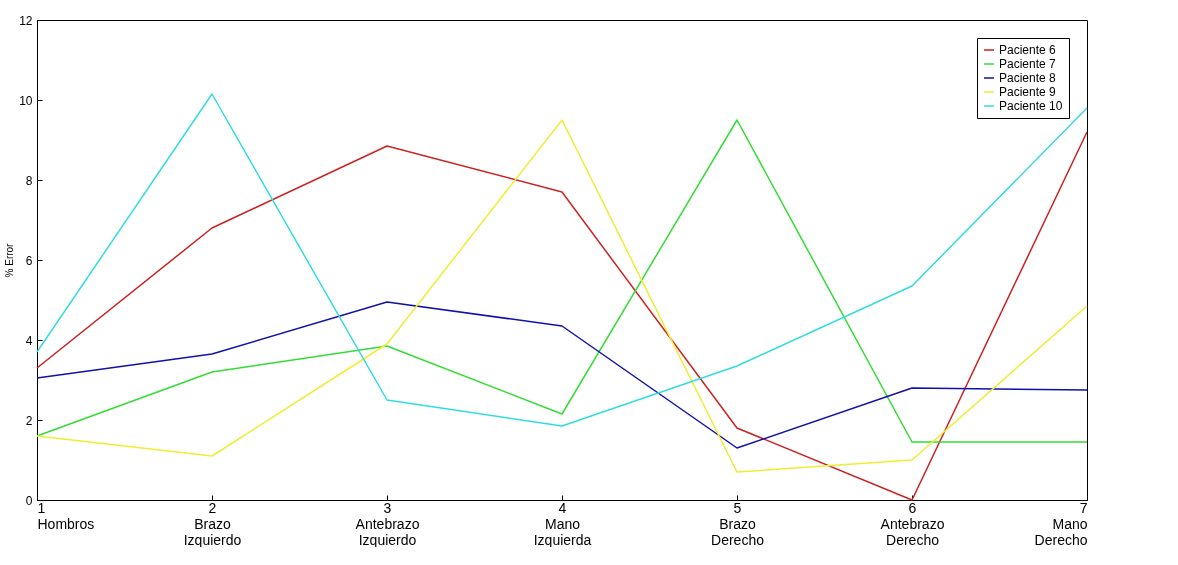 The width and height of the screenshot is (1178, 565). What do you see at coordinates (26, 100) in the screenshot?
I see `y-tick-label: 10` at bounding box center [26, 100].